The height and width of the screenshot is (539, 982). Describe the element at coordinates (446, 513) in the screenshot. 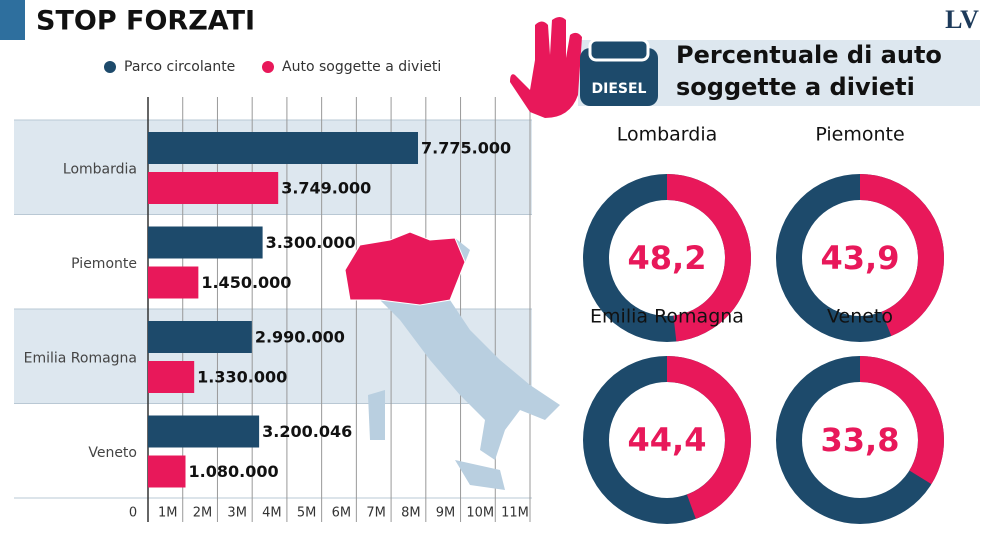

I see `x-tick-label: 9M` at that location.